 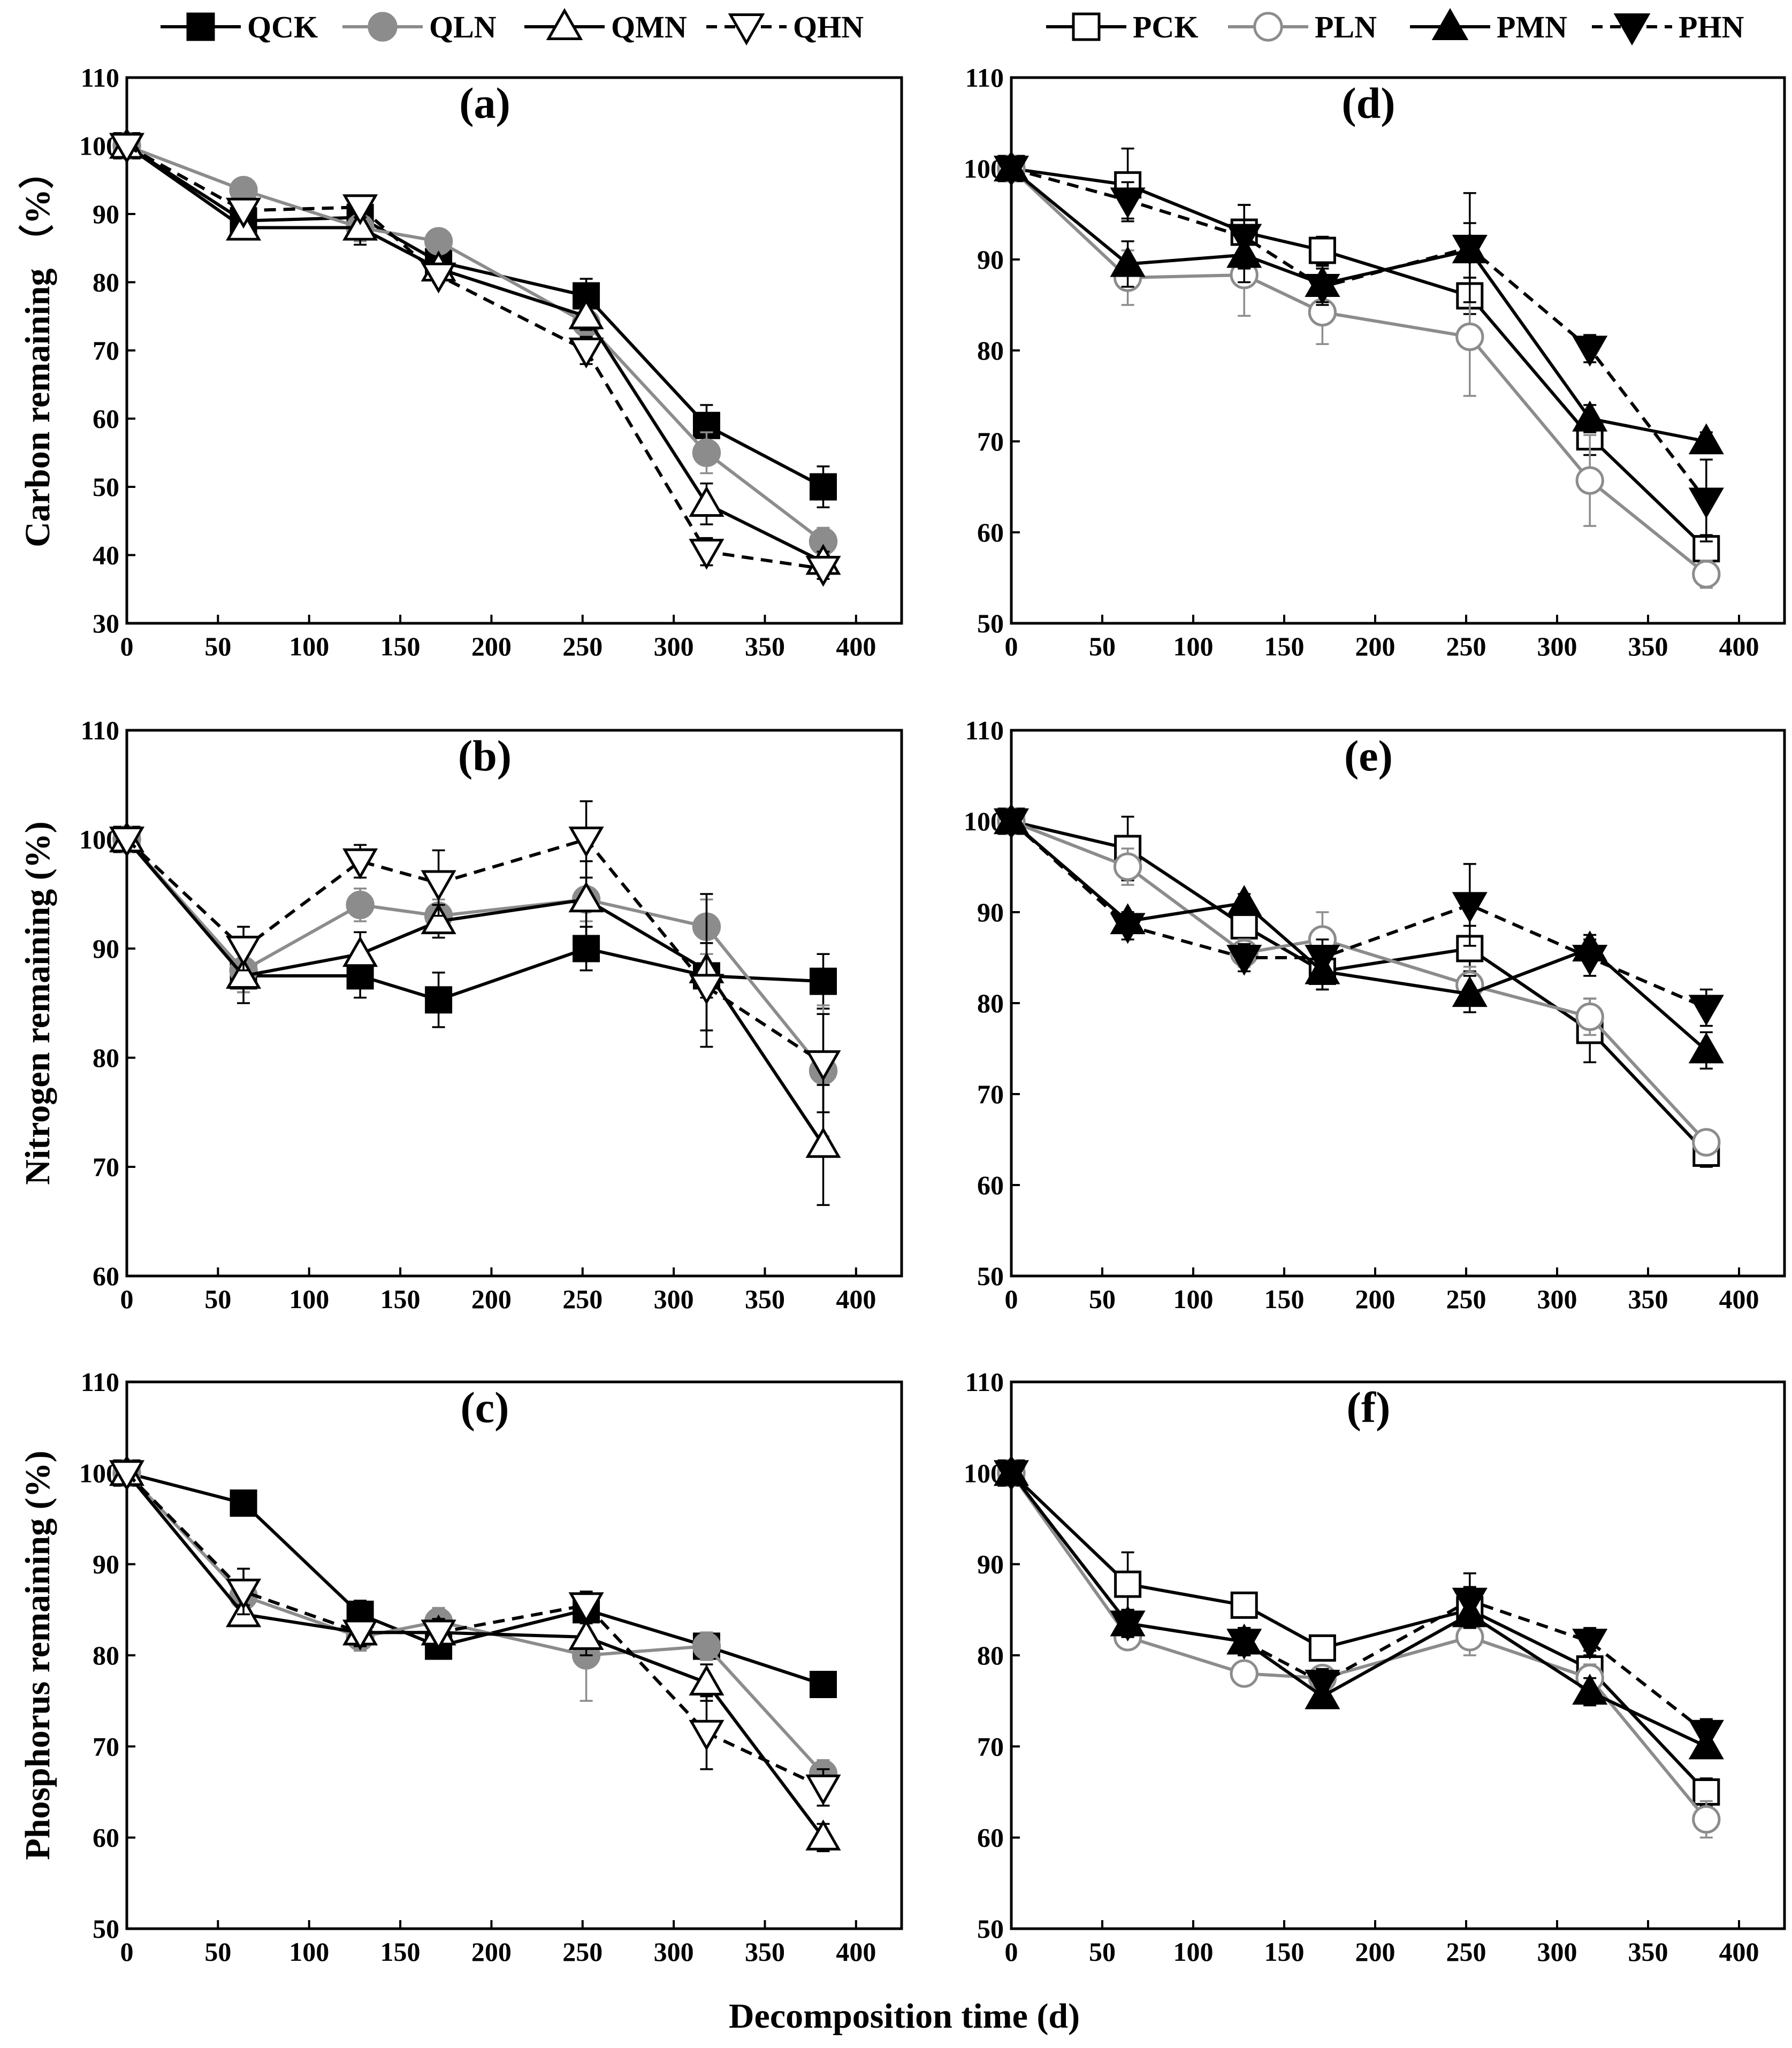 What do you see at coordinates (37, 1003) in the screenshot?
I see `y-axis-label: Nitrogen remaining (%)` at bounding box center [37, 1003].